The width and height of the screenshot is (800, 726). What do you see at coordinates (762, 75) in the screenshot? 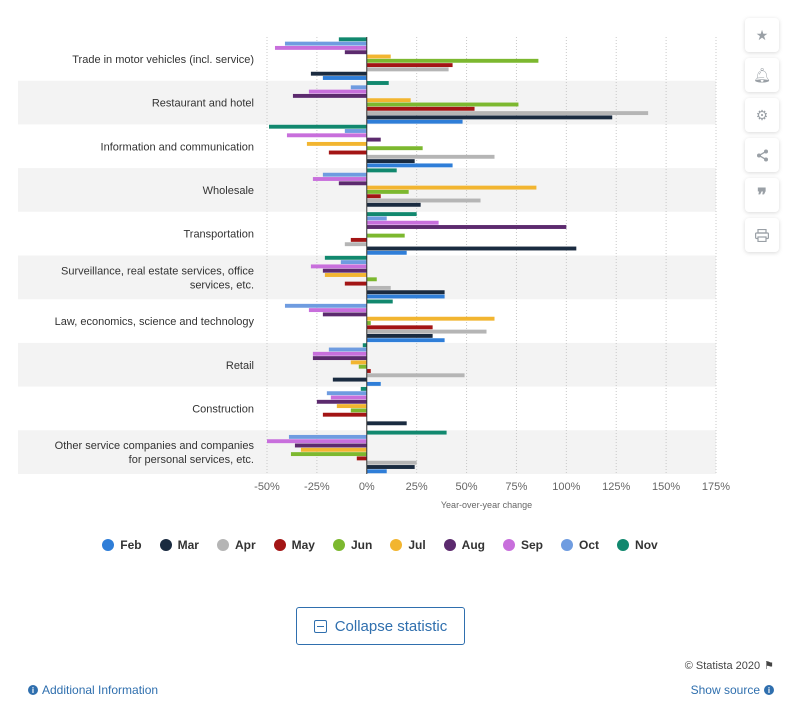
I see `notification-button: 🔔︎` at bounding box center [762, 75].